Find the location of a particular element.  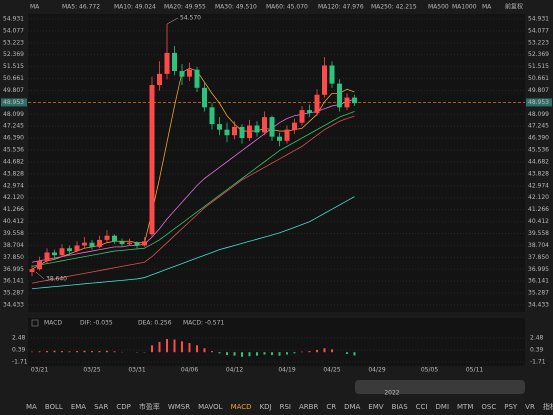

toolbar-item: EMV is located at coordinates (376, 406).